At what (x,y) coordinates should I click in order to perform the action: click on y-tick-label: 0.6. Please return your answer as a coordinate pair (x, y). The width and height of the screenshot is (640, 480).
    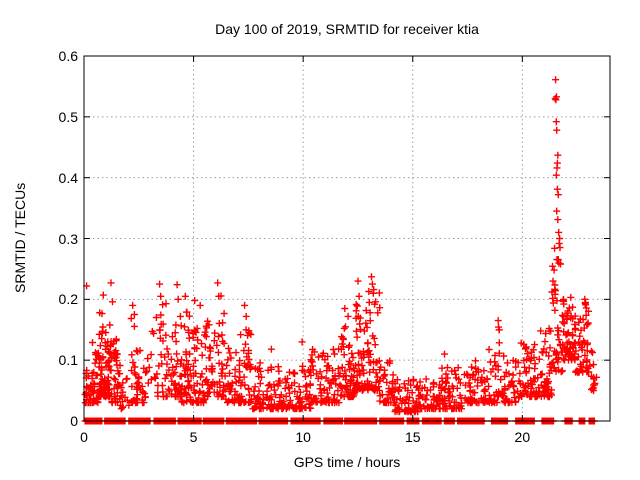
    Looking at the image, I should click on (68, 56).